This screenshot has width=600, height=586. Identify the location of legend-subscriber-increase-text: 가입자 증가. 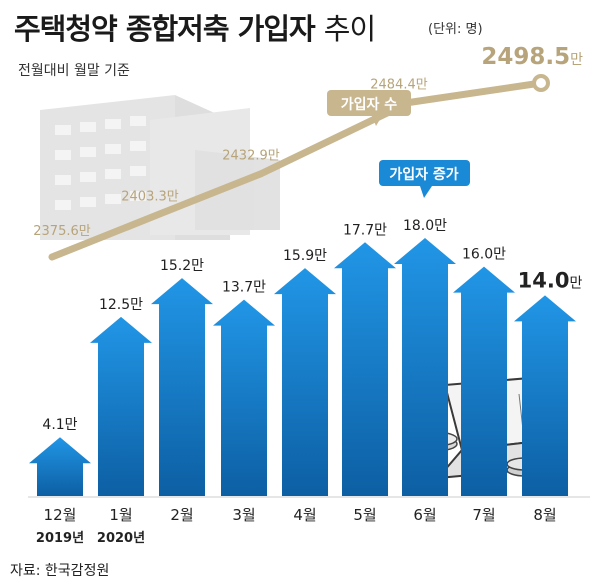
(423, 175).